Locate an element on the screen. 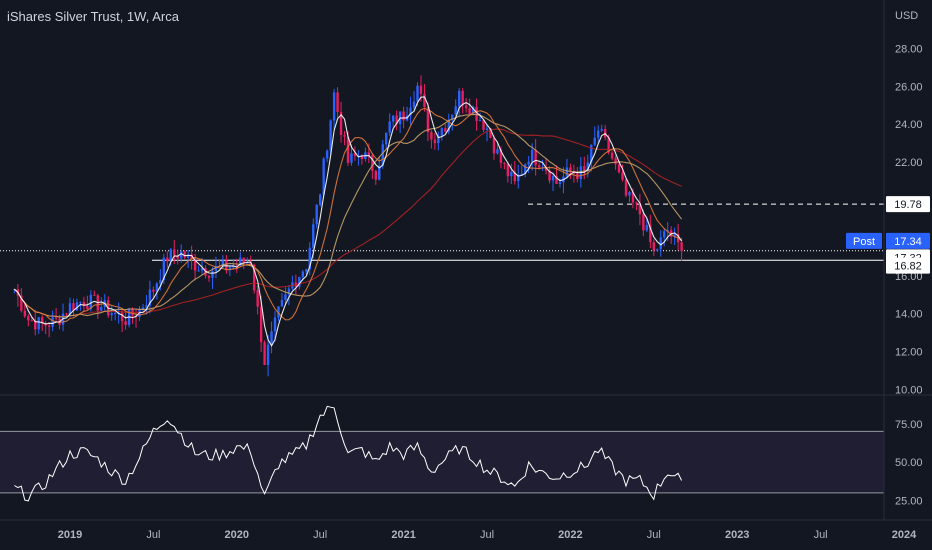  time-tick-label: 2021 is located at coordinates (403, 535).